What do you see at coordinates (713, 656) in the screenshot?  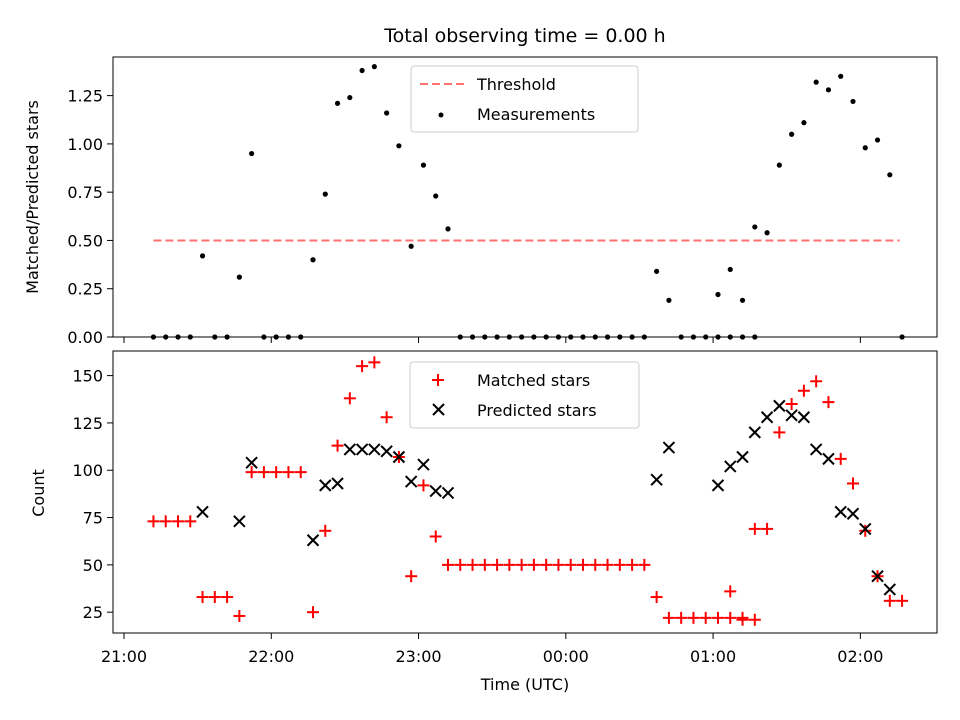 I see `bottom-x-tick-label: 01:00` at bounding box center [713, 656].